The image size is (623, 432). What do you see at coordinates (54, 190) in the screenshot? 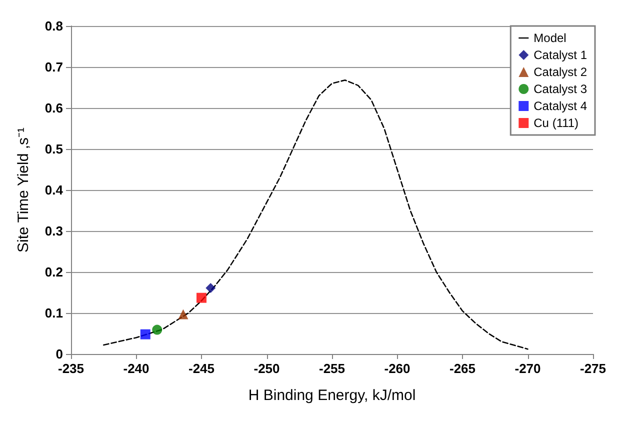
I see `y-tick-label: 0.4` at bounding box center [54, 190].